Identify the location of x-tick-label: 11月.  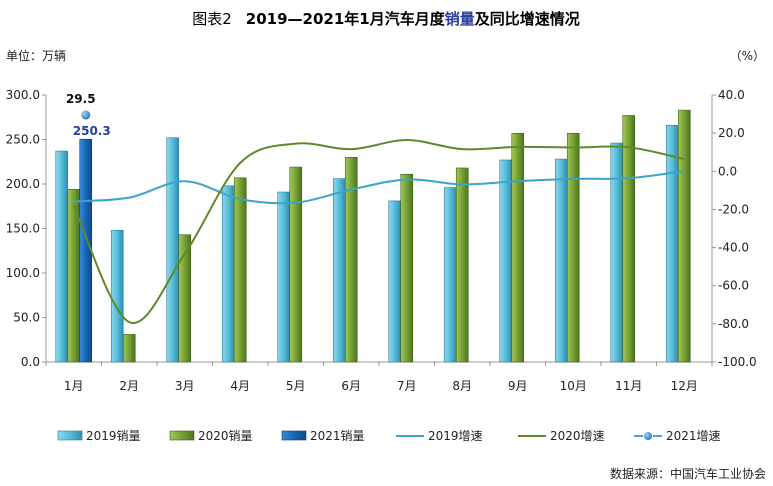
(628, 386).